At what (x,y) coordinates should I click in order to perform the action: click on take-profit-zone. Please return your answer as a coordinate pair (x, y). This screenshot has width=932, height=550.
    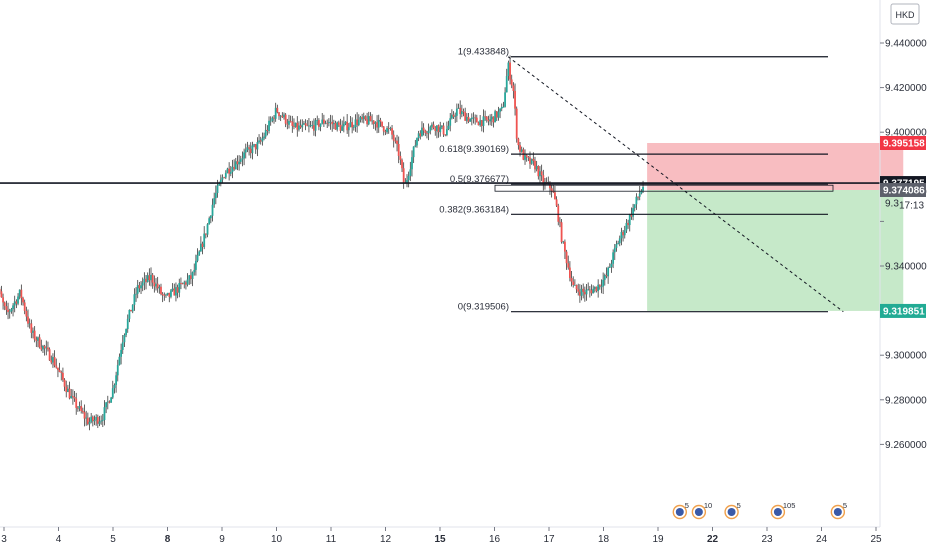
    Looking at the image, I should click on (775, 250).